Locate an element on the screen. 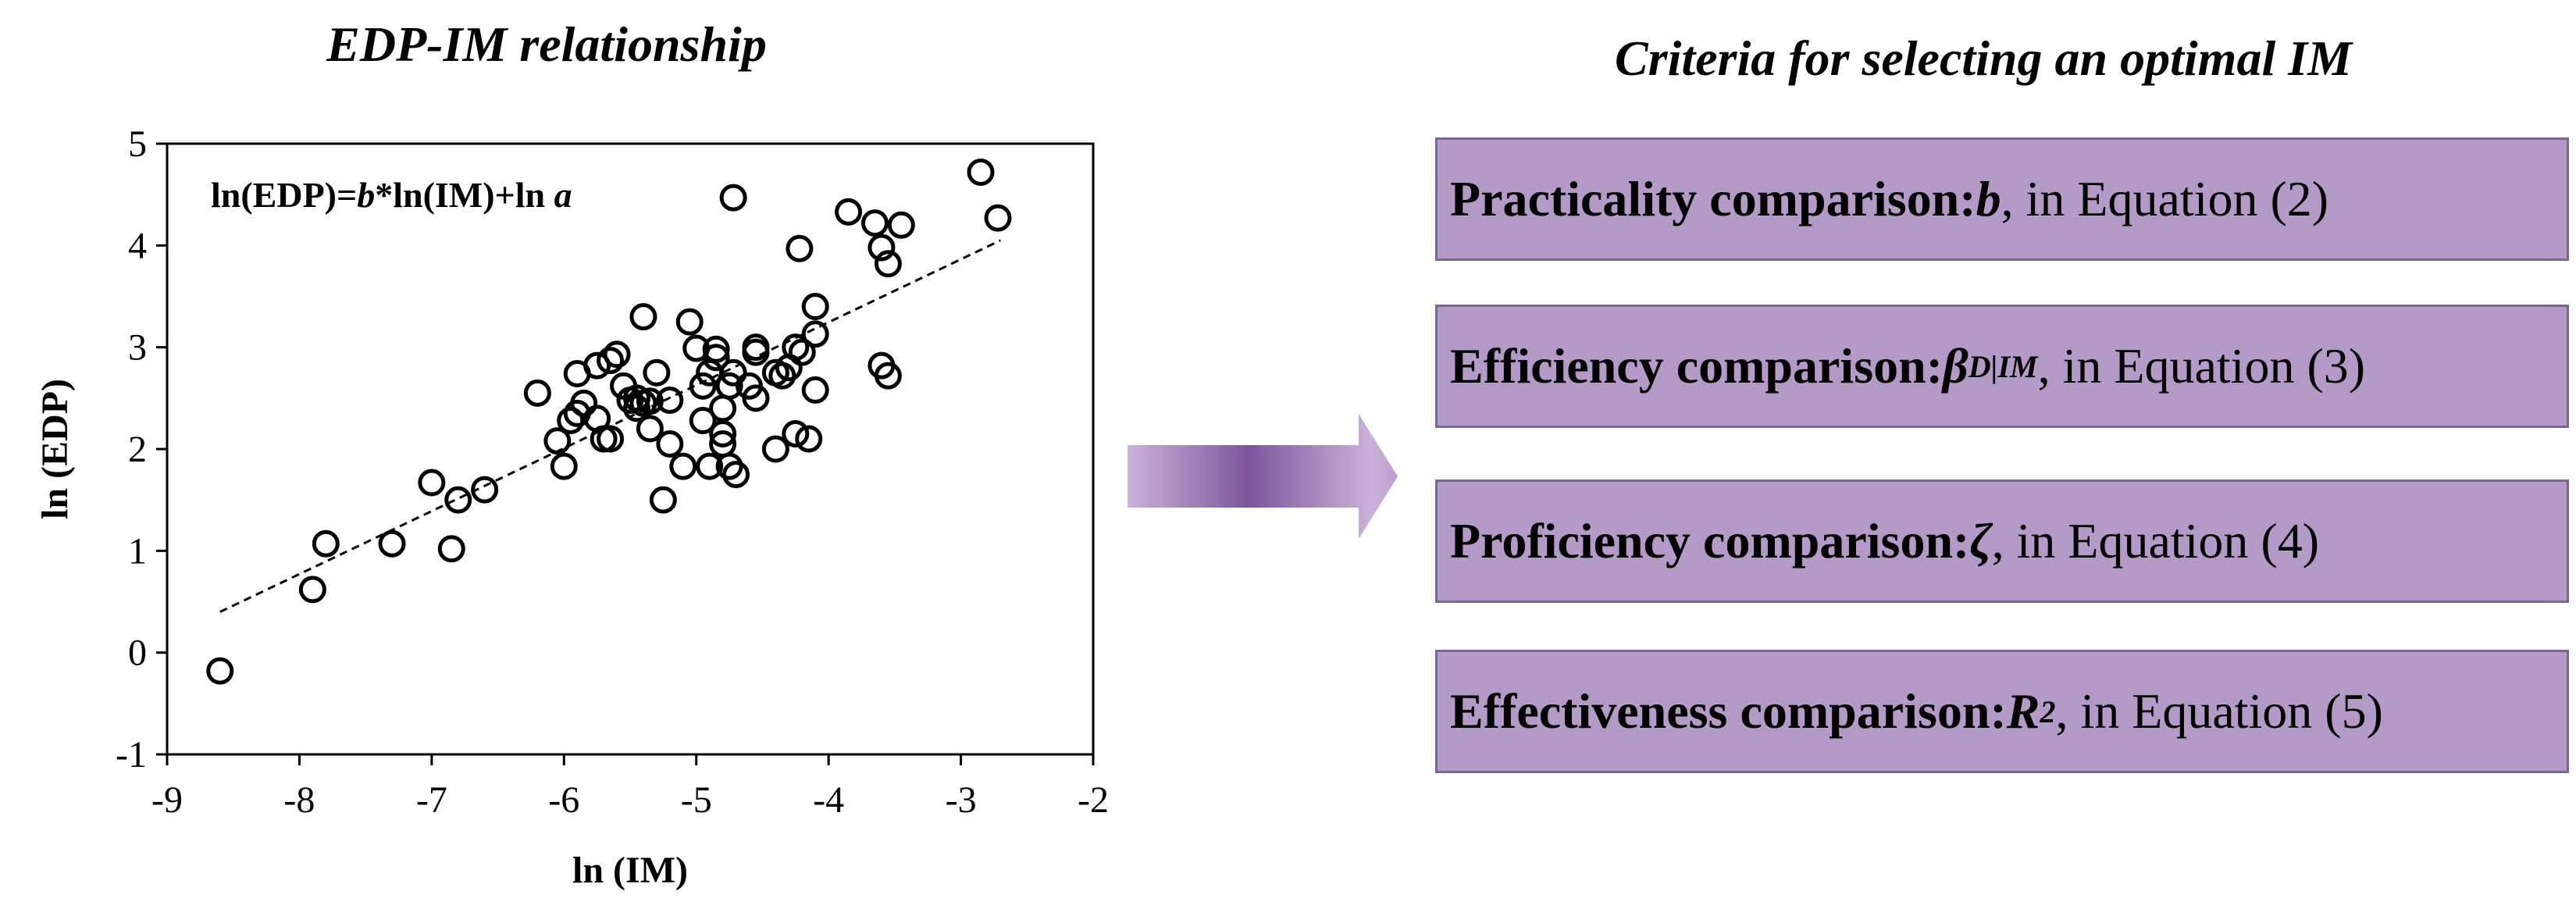 The image size is (2576, 909). chart-title: EDP-IM relationship is located at coordinates (546, 44).